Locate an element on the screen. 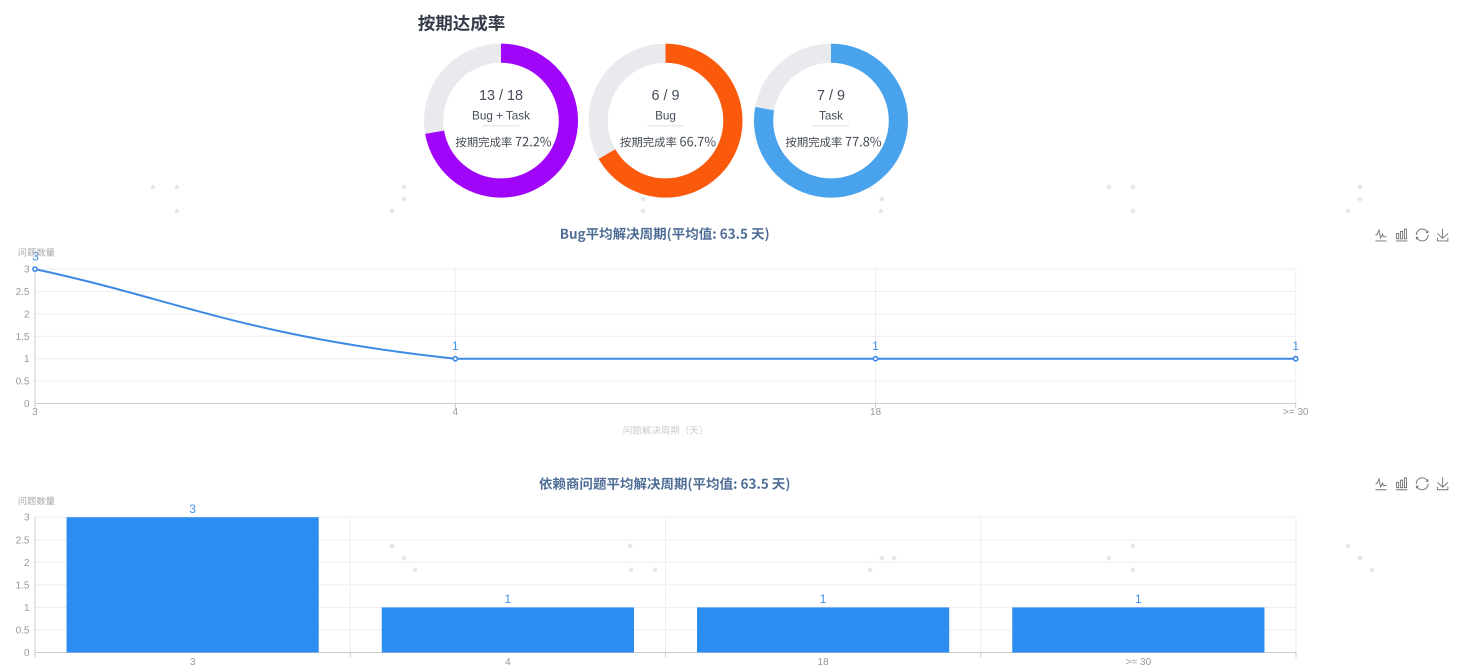 Image resolution: width=1460 pixels, height=672 pixels. svg-text: Task is located at coordinates (831, 116).